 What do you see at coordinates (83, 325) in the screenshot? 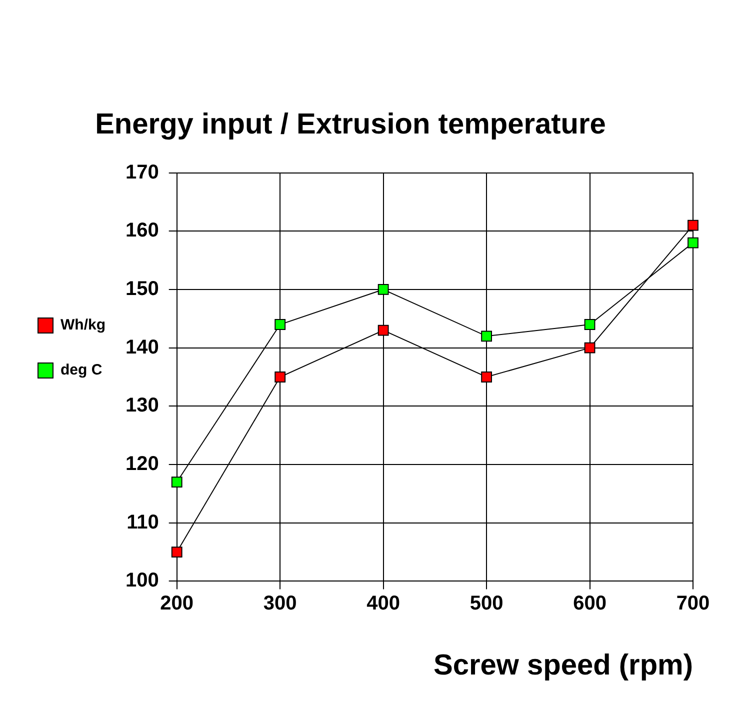
I see `legend-label: Wh/kg` at bounding box center [83, 325].